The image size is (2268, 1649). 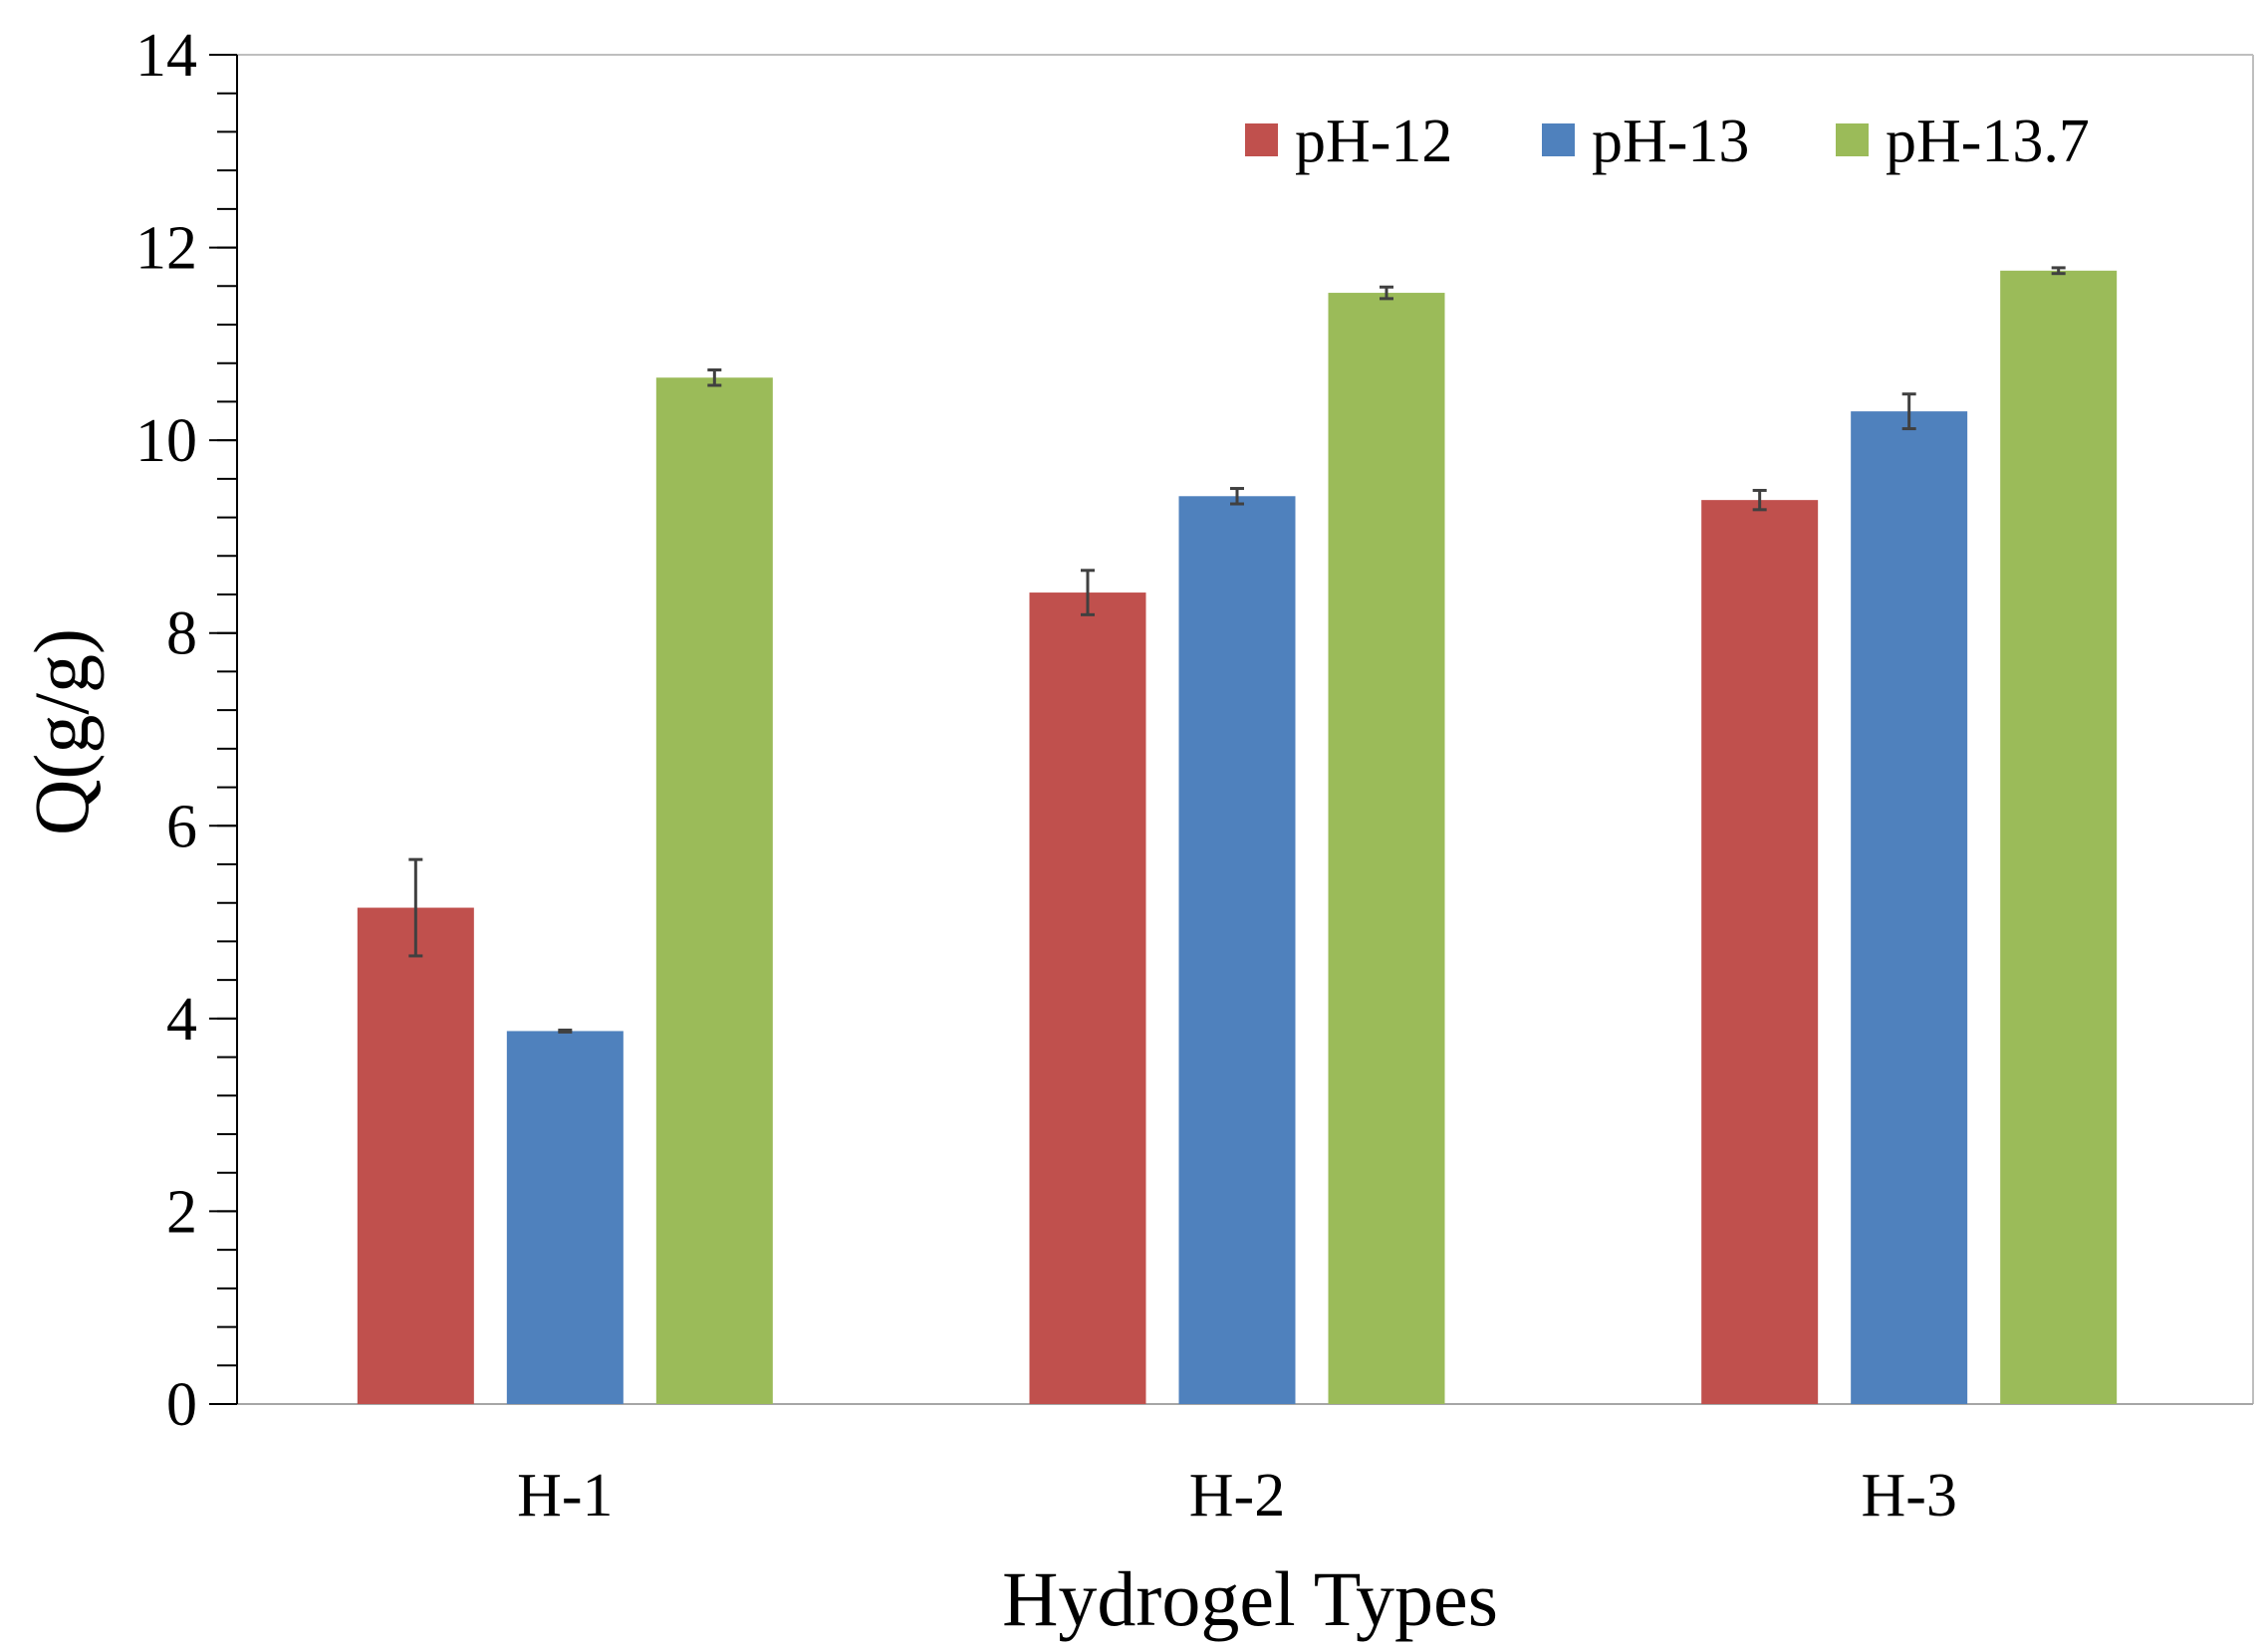 What do you see at coordinates (1373, 141) in the screenshot?
I see `legend-label: pH-12` at bounding box center [1373, 141].